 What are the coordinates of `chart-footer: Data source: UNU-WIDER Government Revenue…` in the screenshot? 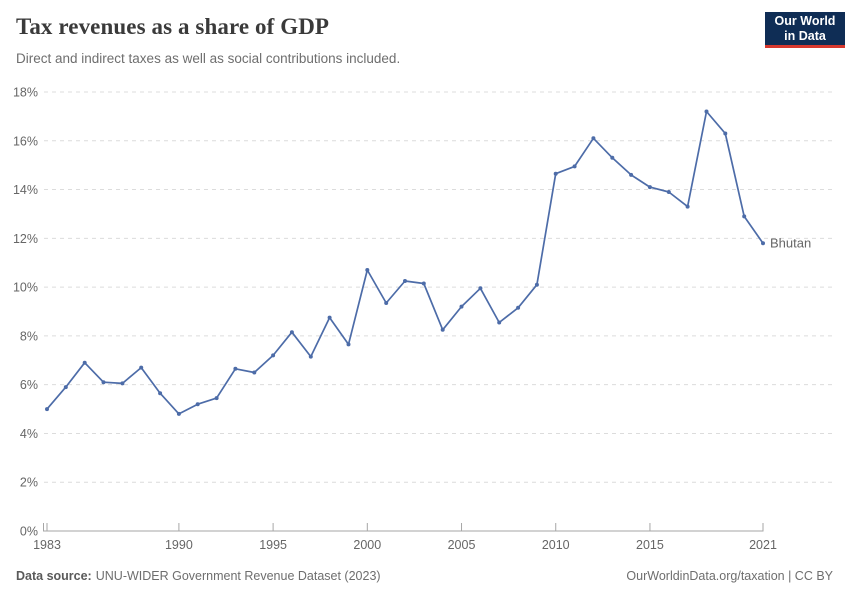 It's located at (424, 576).